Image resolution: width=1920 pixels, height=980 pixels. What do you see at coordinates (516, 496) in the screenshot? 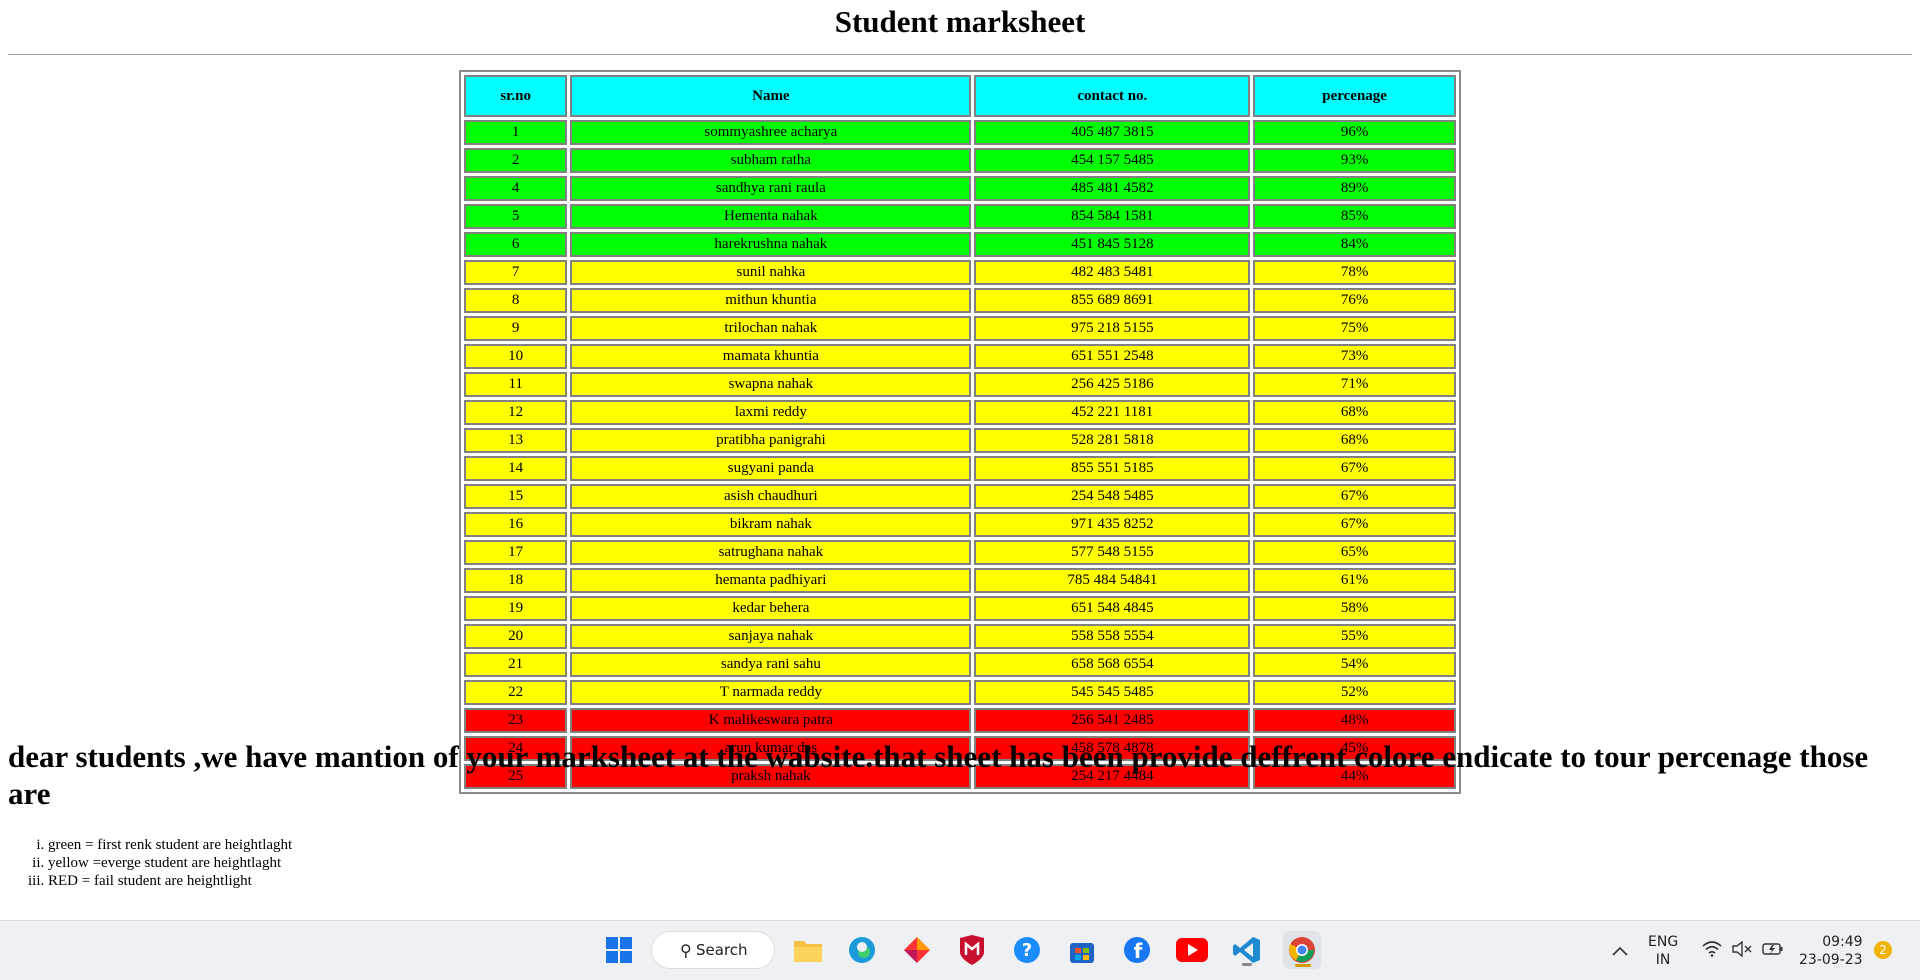
I see `cell-srno: 15` at bounding box center [516, 496].